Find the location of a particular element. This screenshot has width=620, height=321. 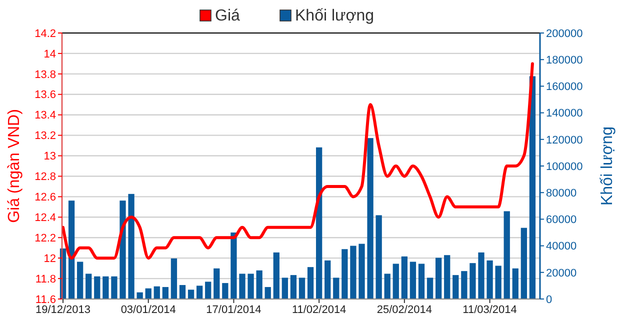

y-tick-label: 12.8 is located at coordinates (45, 177).